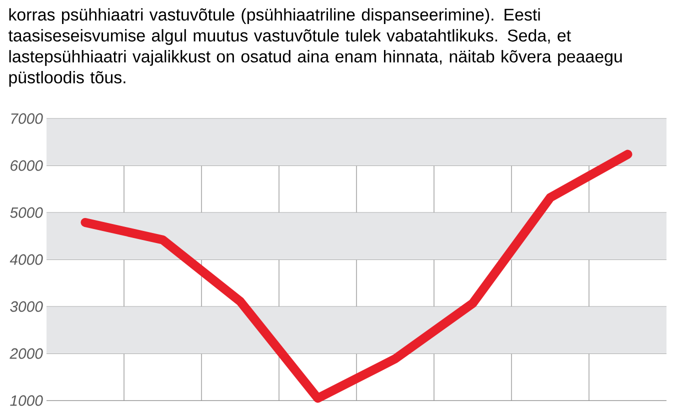 This screenshot has height=410, width=685. Describe the element at coordinates (26, 212) in the screenshot. I see `y-tick-label: 5000` at that location.